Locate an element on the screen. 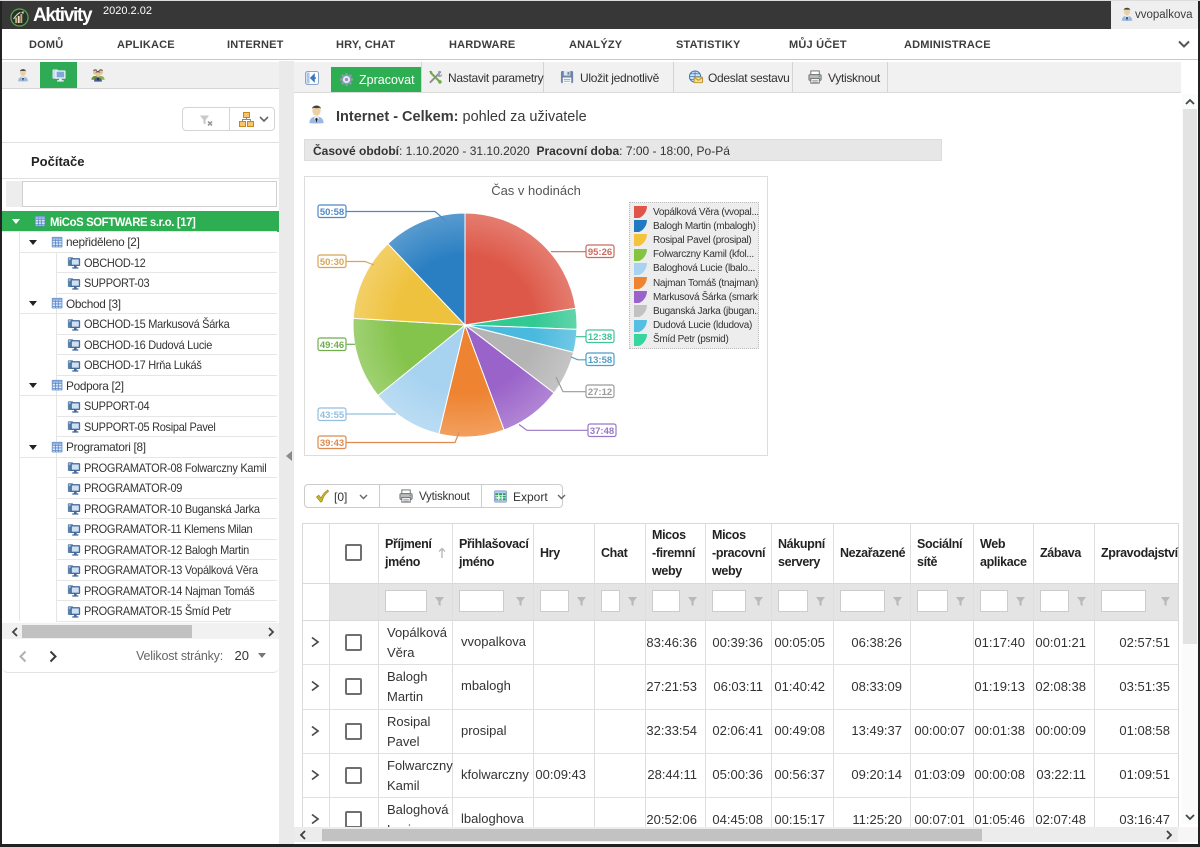 The image size is (1200, 847). svg-text: 95:26 is located at coordinates (600, 252).